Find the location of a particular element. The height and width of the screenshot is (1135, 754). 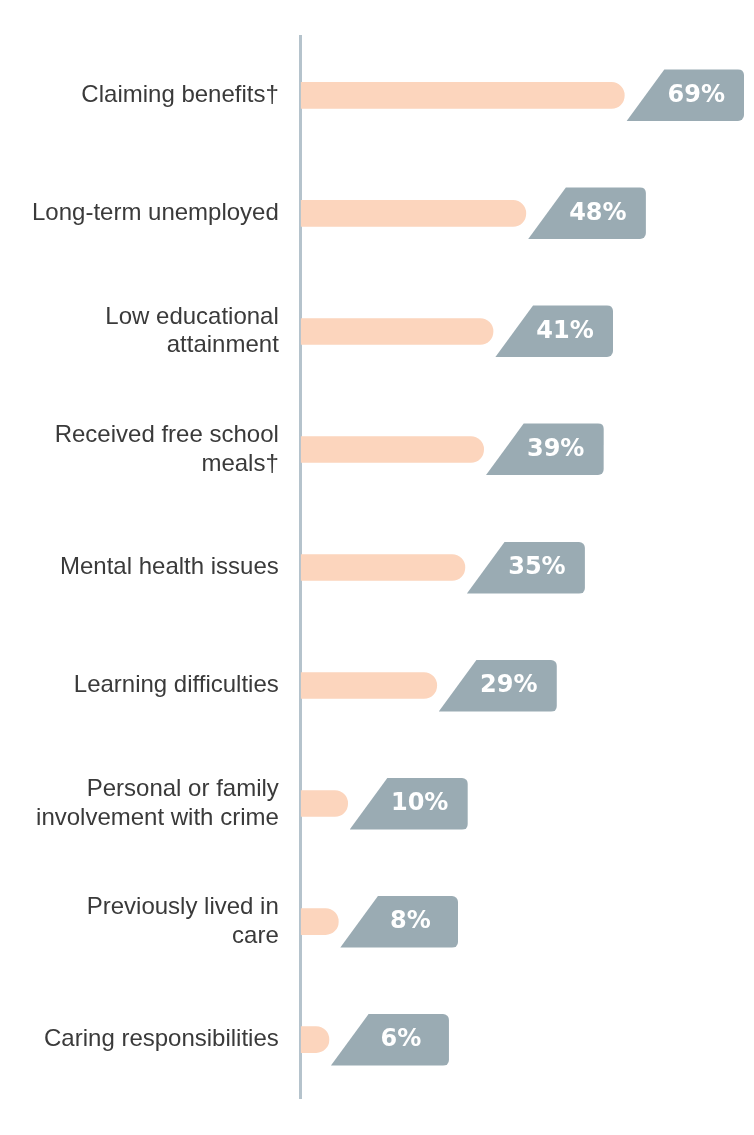

data-label: 6% is located at coordinates (401, 1037).